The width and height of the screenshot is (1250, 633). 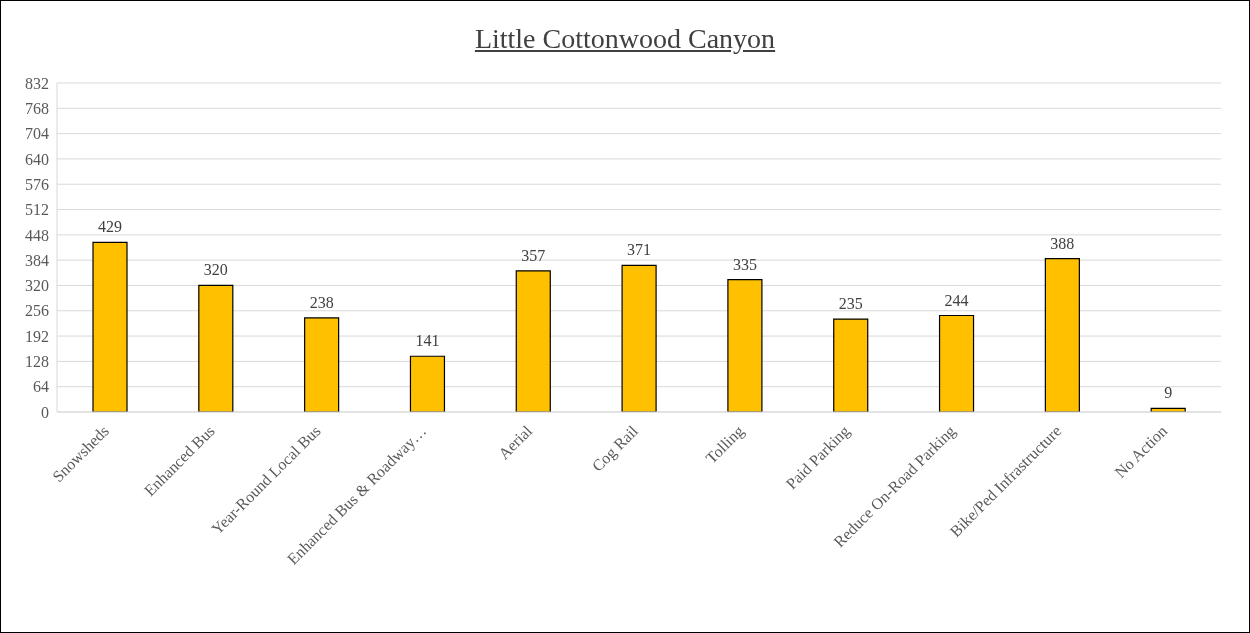 I want to click on data-label: 335, so click(x=744, y=264).